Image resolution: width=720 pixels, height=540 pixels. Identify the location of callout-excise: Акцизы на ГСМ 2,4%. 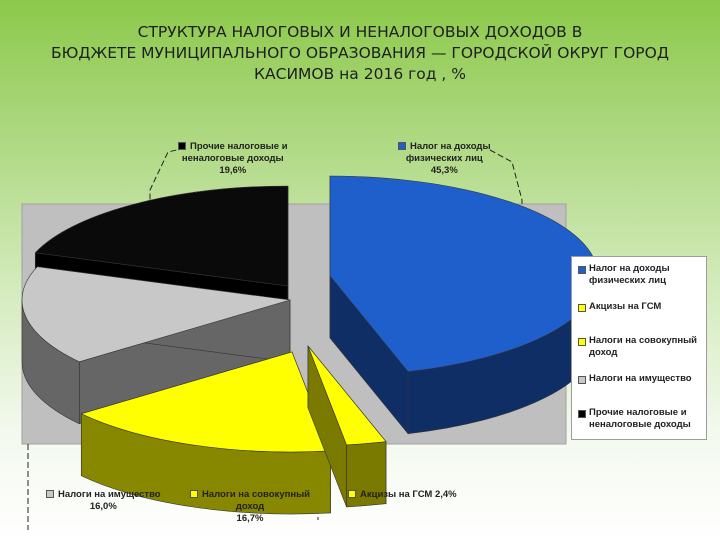
(402, 495).